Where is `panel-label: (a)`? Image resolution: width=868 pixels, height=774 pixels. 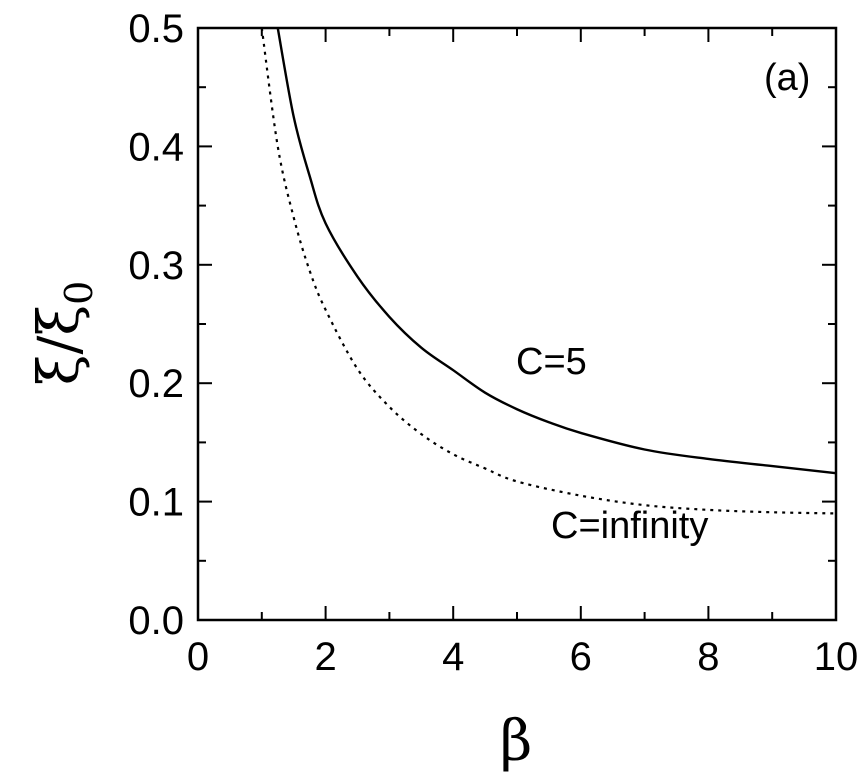 panel-label: (a) is located at coordinates (787, 78).